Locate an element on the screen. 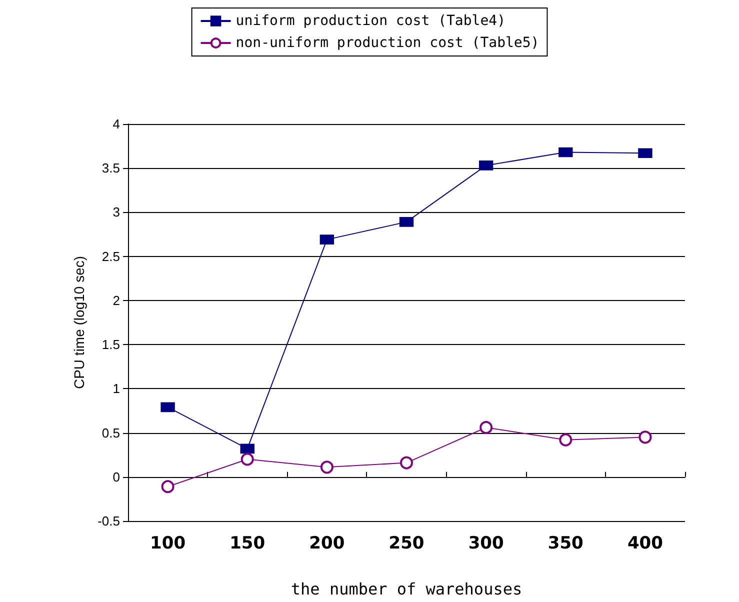  y-tick-label: 4 is located at coordinates (116, 124).